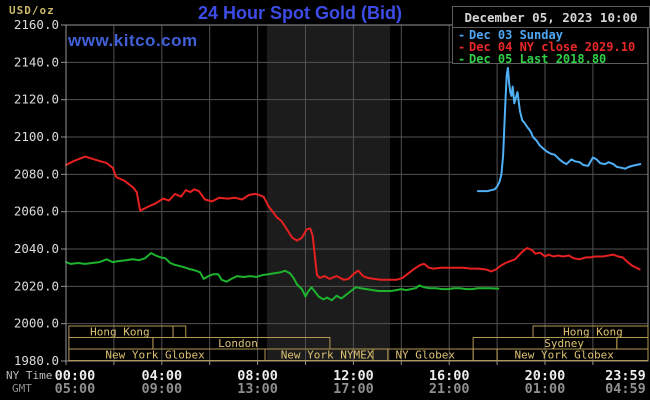  I want to click on x-axis-label-ny: 00:00, so click(75, 376).